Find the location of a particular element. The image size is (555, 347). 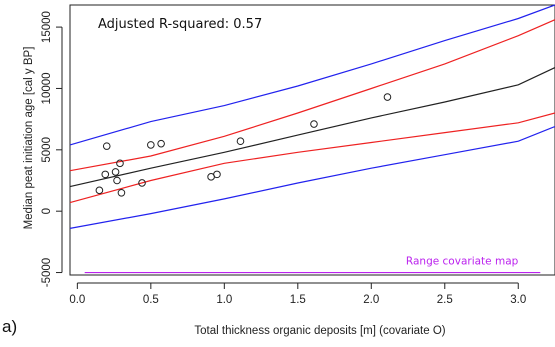

y-axis: -5000 0 5000 10000 15000 is located at coordinates (52, 149).